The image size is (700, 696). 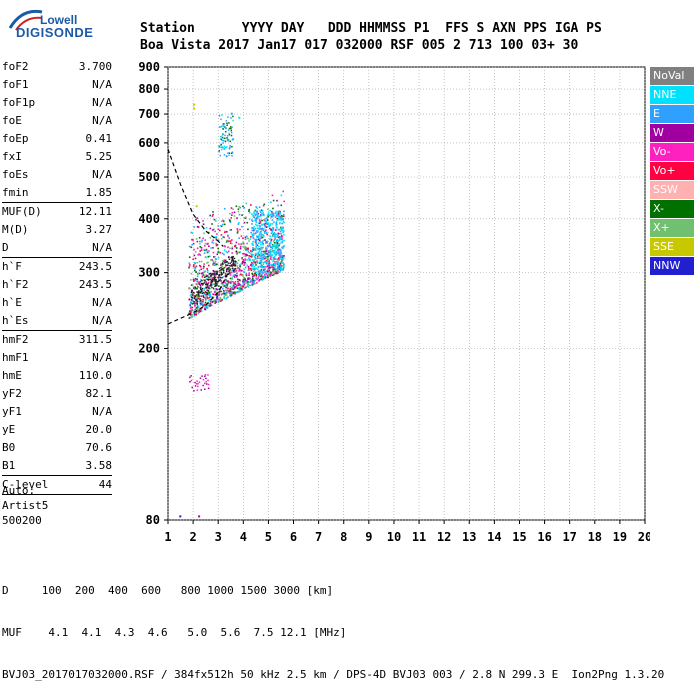 What do you see at coordinates (15, 284) in the screenshot?
I see `param-label: h`F2` at bounding box center [15, 284].